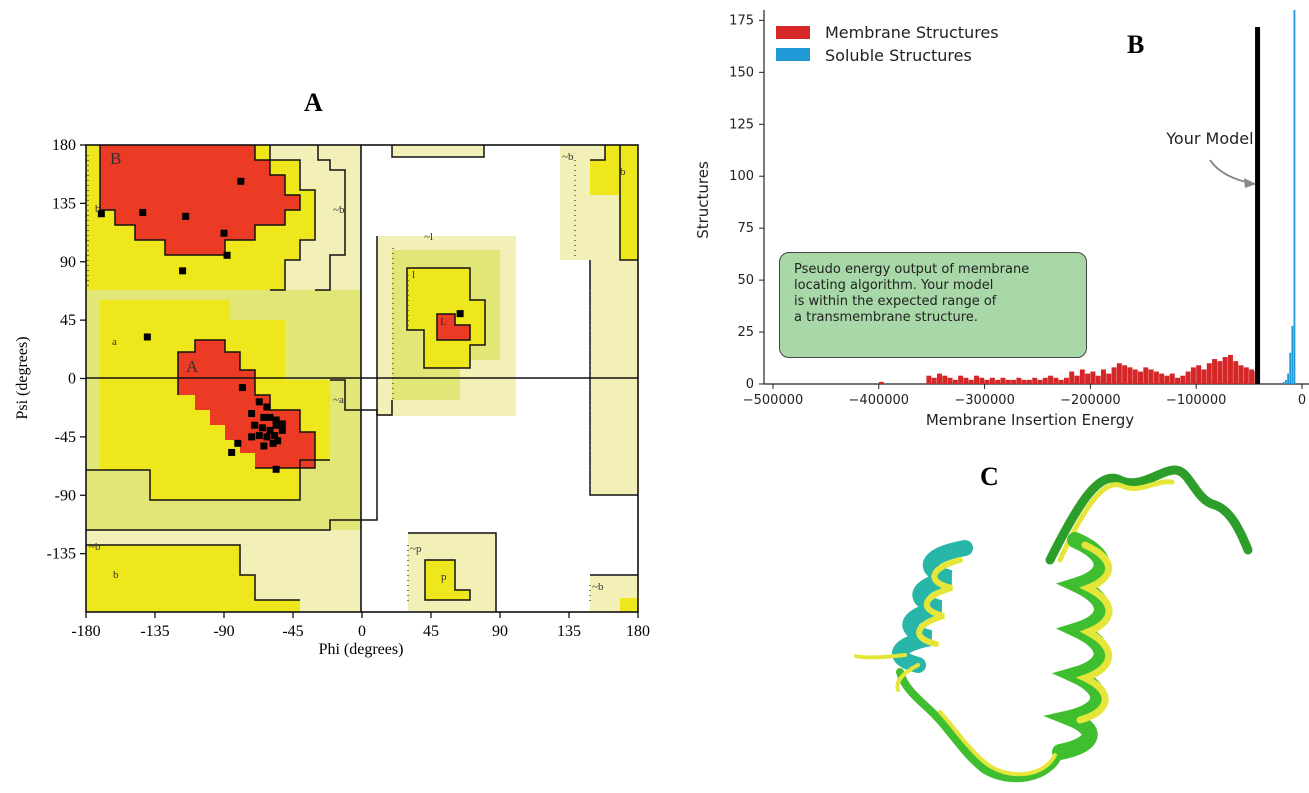 The height and width of the screenshot is (793, 1309). Describe the element at coordinates (932, 606) in the screenshot. I see `helix-left-cyan` at that location.